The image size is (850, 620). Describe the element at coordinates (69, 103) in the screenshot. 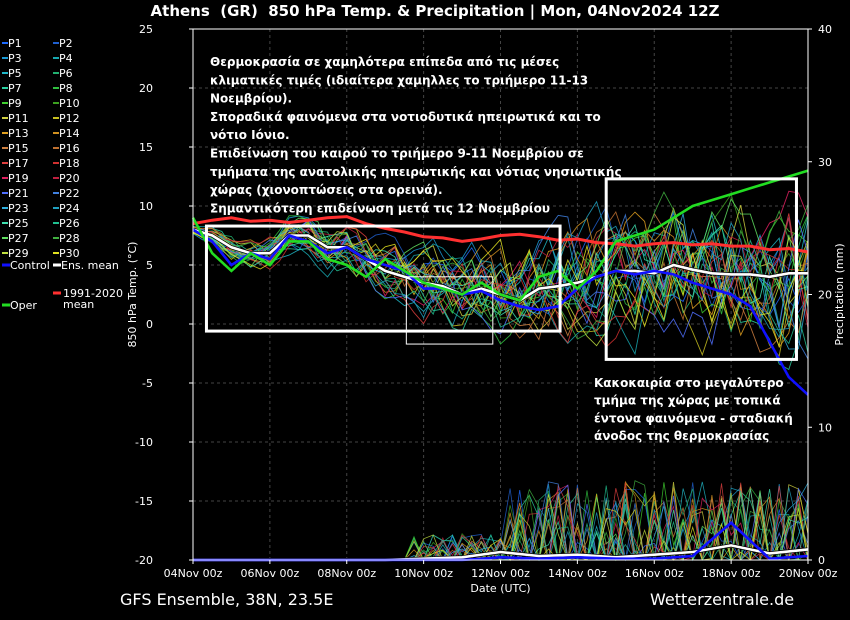

I see `legend-label-p10: P10` at that location.